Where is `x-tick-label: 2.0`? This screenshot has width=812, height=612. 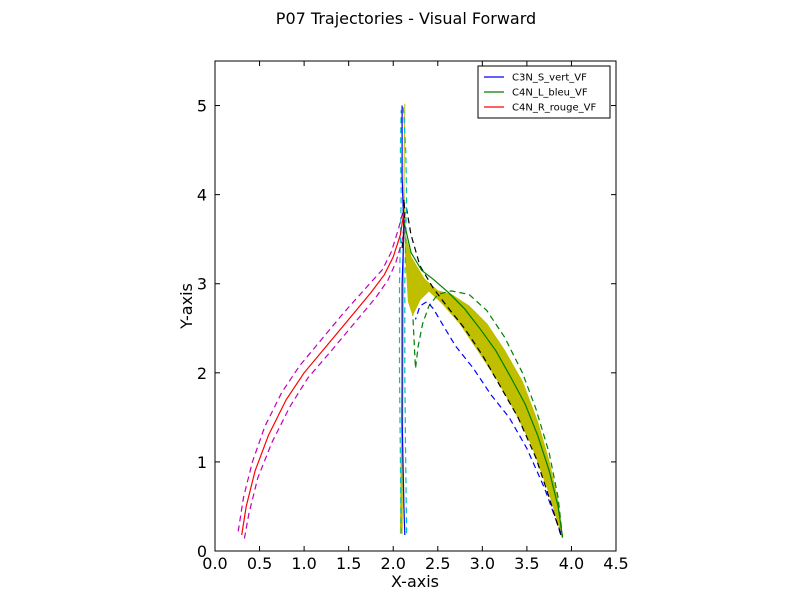
x-tick-label: 2.0 is located at coordinates (392, 563).